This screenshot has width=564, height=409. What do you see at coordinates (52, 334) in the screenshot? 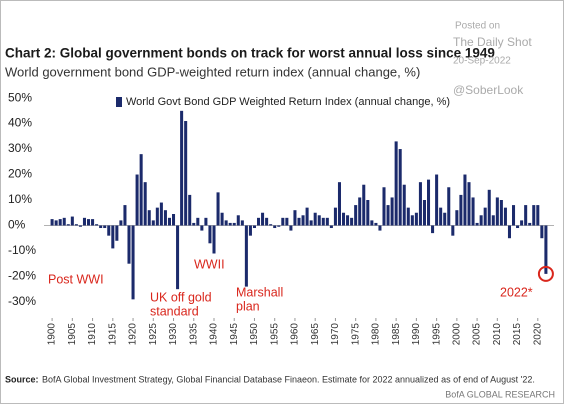
I see `x-tick-label: 1900` at bounding box center [52, 334].